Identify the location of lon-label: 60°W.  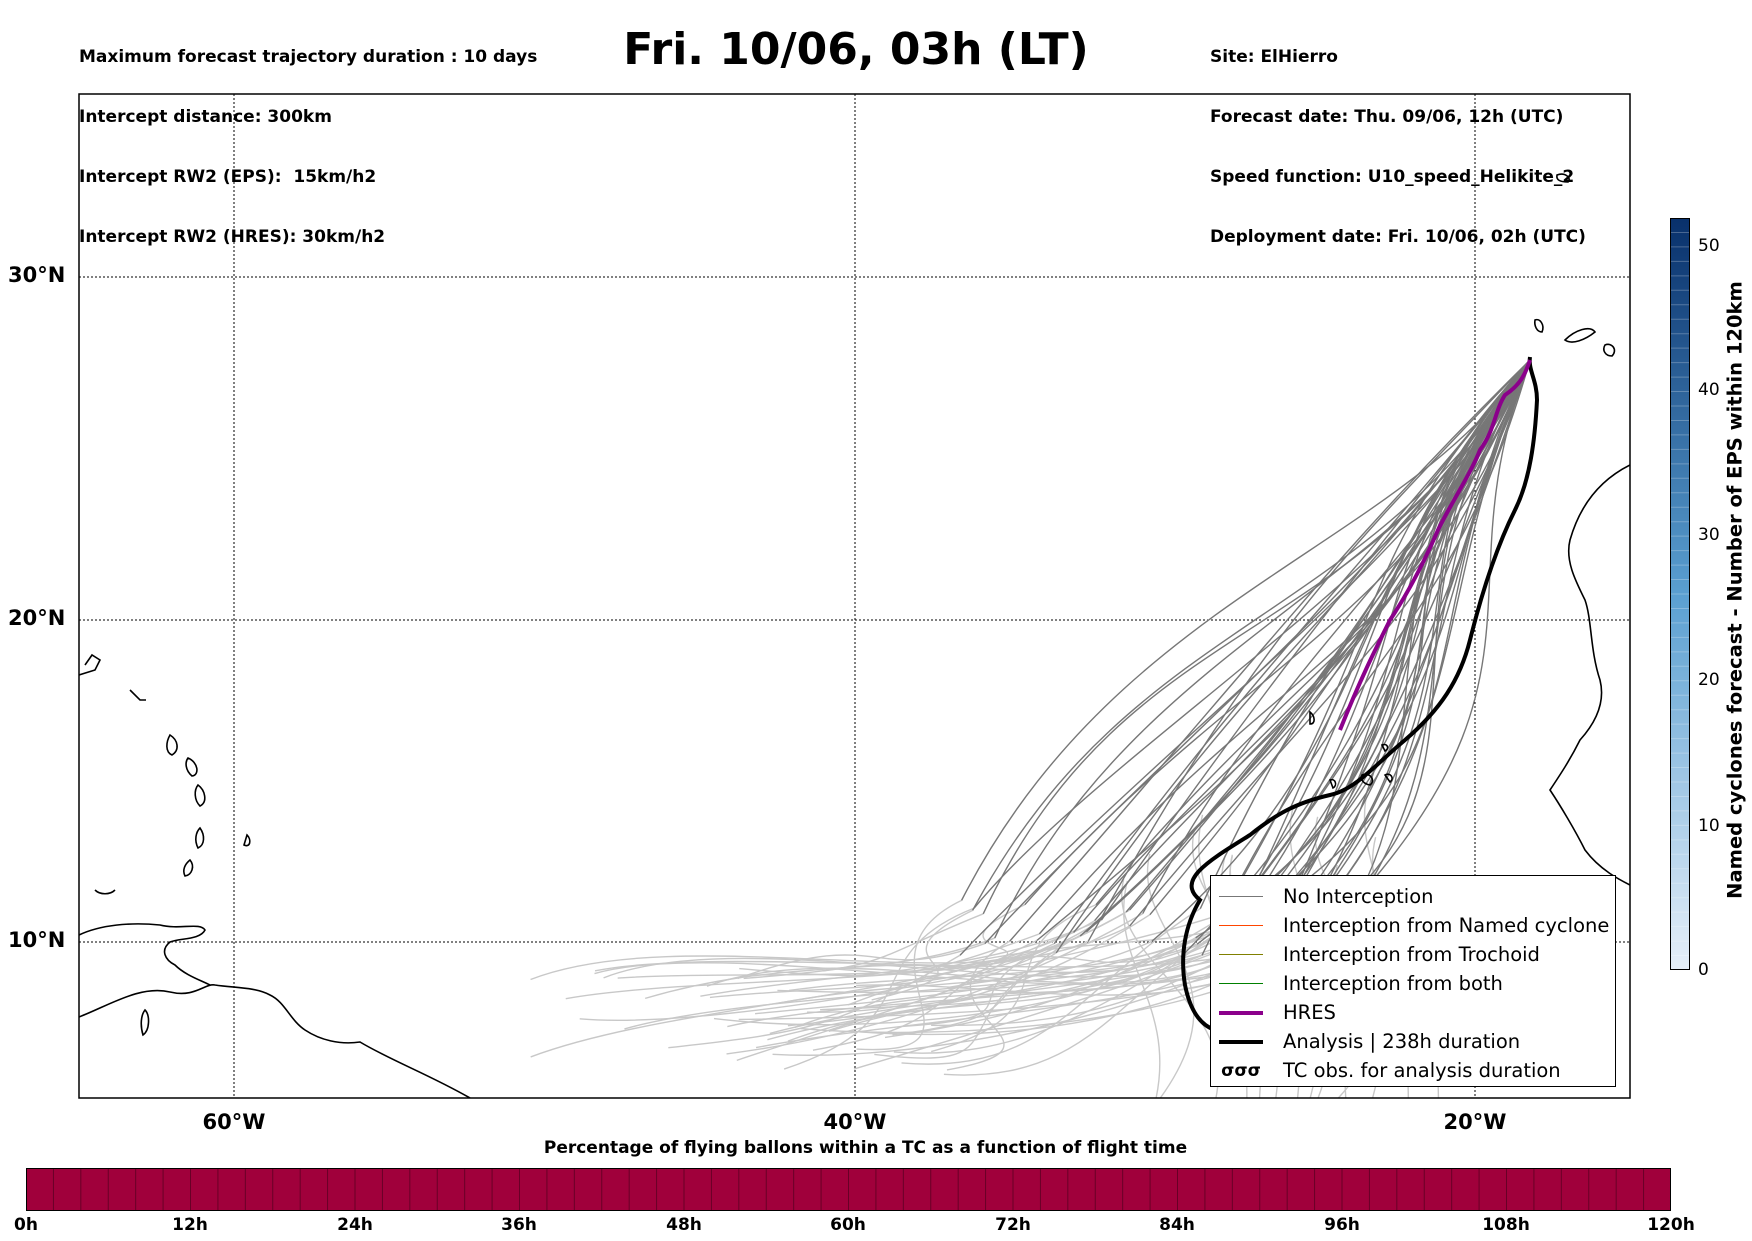
(234, 1122).